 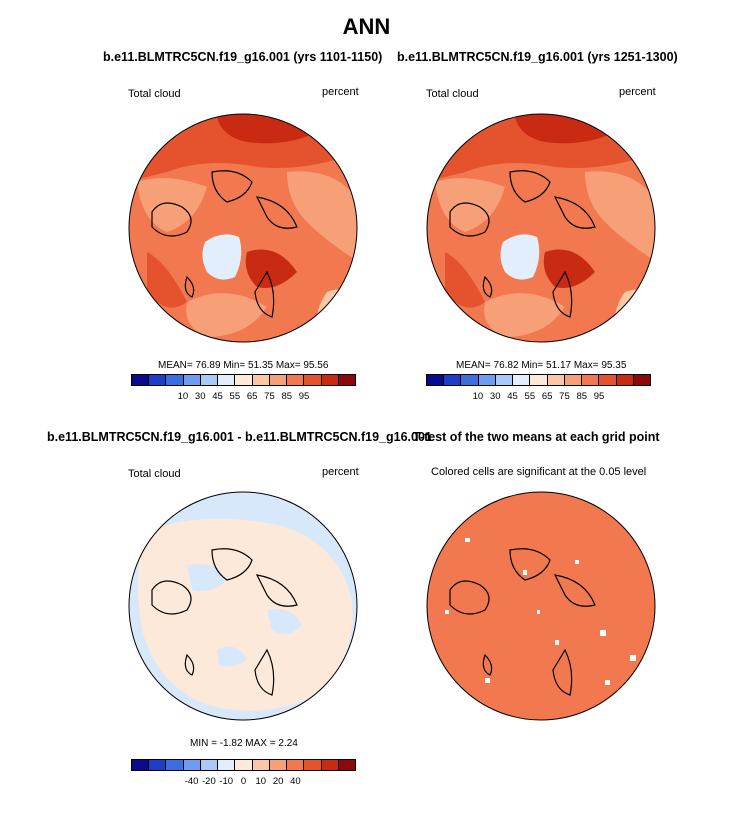 I want to click on panel3-map, so click(x=243, y=606).